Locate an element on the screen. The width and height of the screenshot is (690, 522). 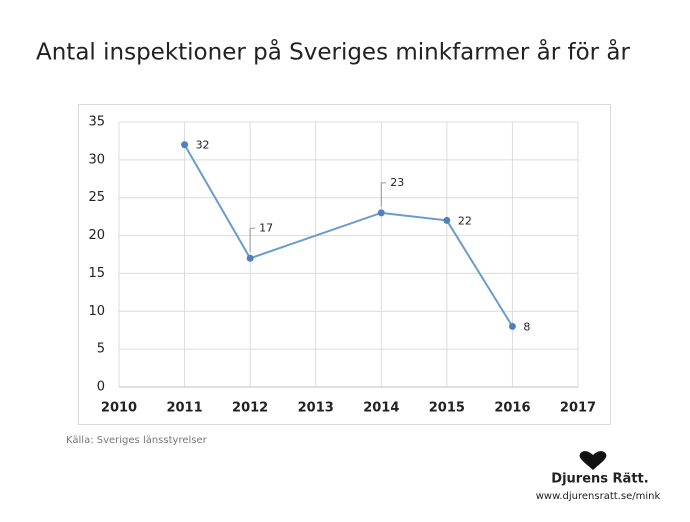
data-label: 8 is located at coordinates (526, 326).